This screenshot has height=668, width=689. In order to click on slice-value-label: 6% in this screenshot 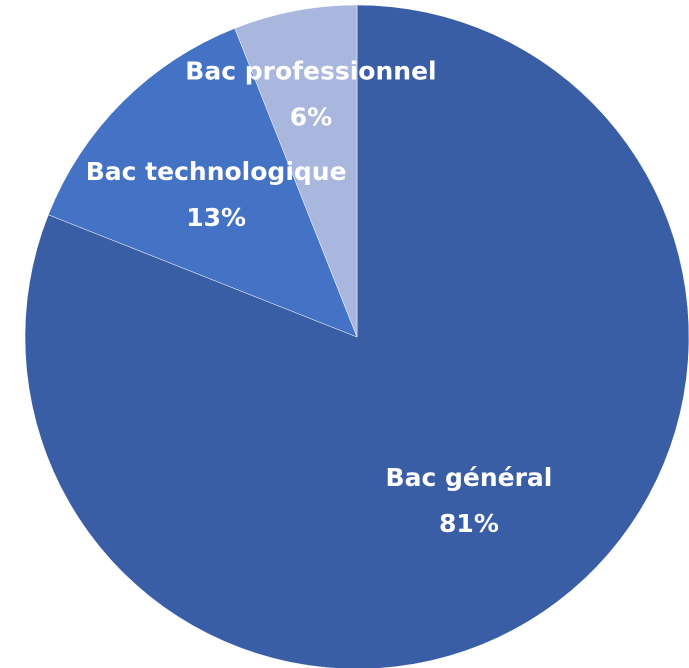, I will do `click(311, 117)`.